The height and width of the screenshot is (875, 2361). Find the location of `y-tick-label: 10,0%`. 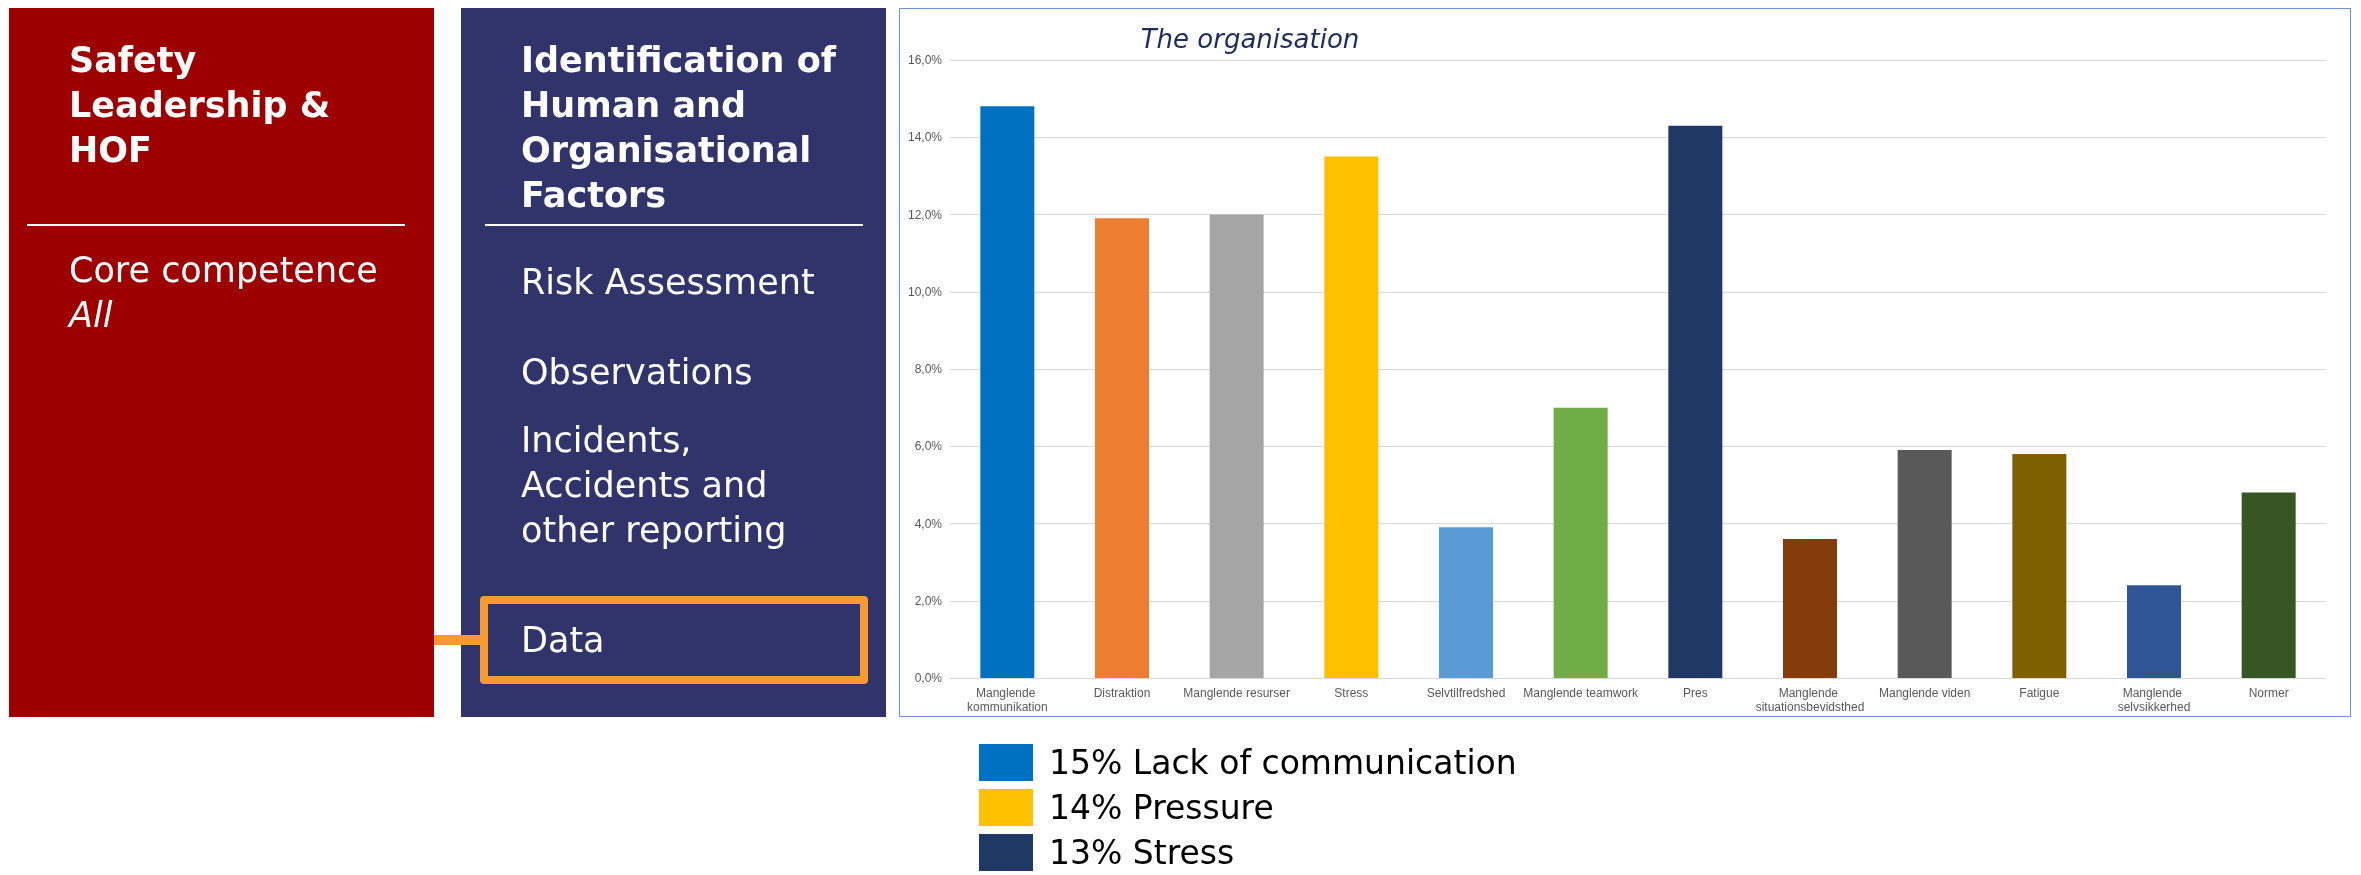

y-tick-label: 10,0% is located at coordinates (925, 291).